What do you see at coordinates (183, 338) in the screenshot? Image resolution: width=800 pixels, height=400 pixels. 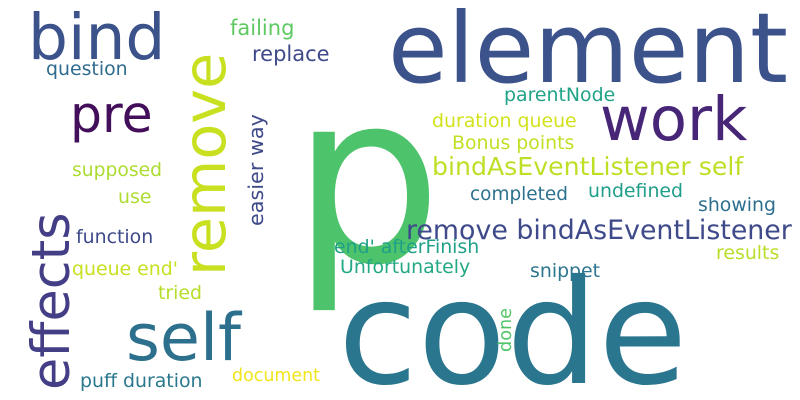 I see `word-self: self` at bounding box center [183, 338].